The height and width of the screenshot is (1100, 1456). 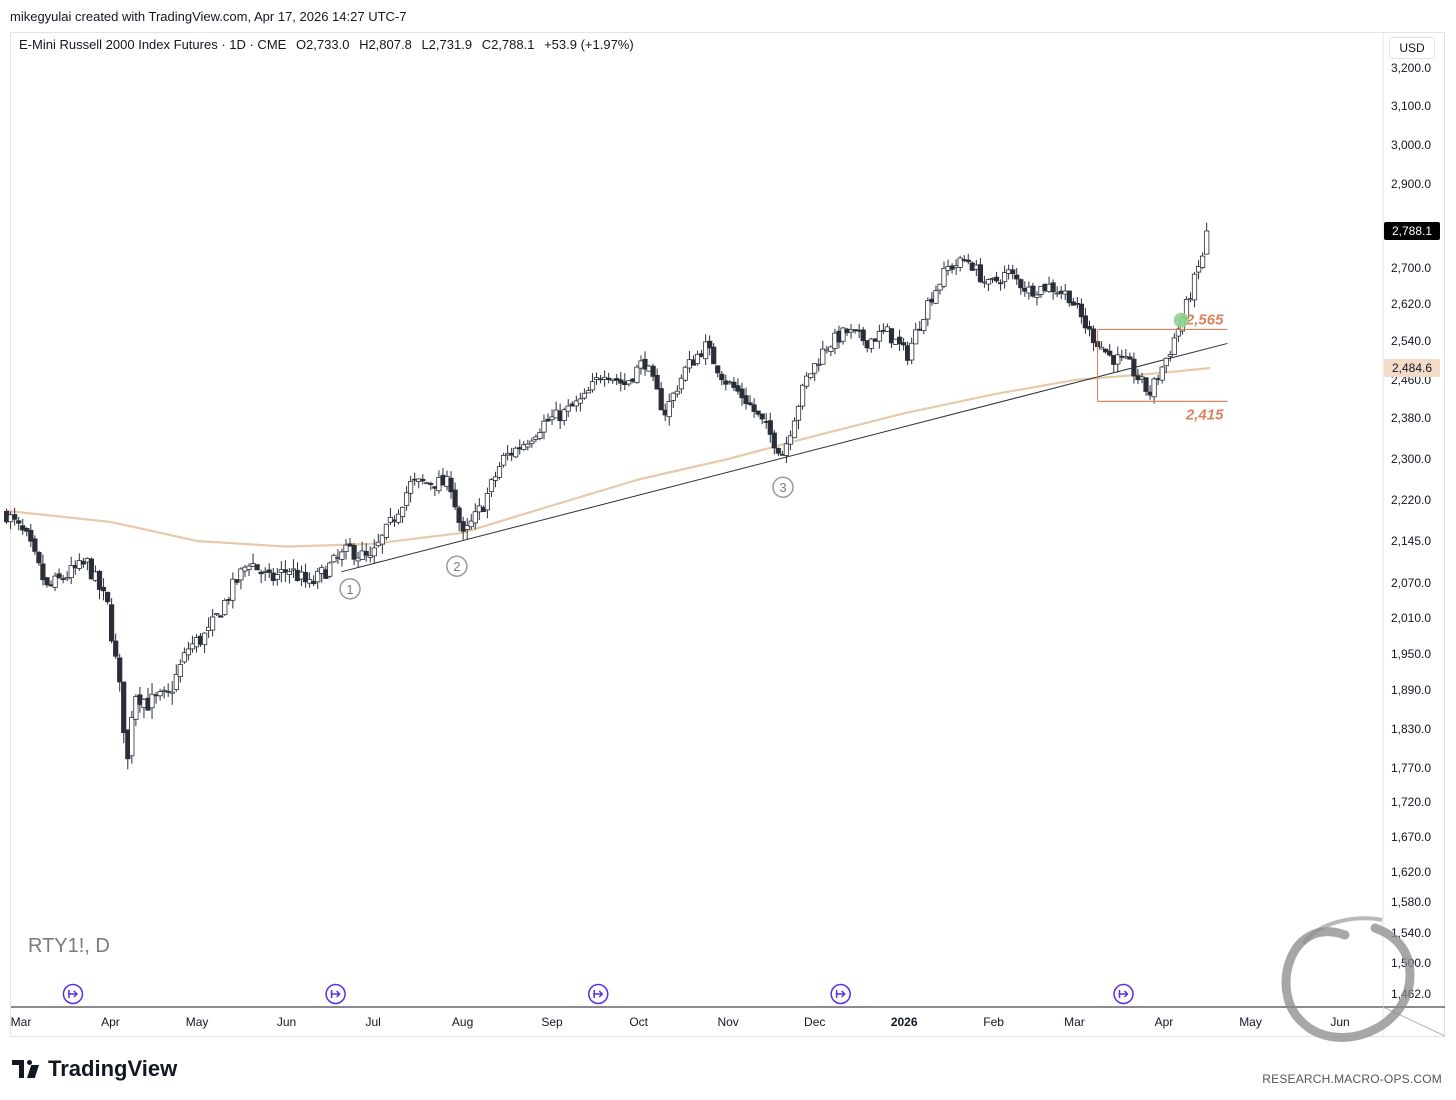 What do you see at coordinates (1339, 1022) in the screenshot?
I see `x-tick-label: Jun` at bounding box center [1339, 1022].